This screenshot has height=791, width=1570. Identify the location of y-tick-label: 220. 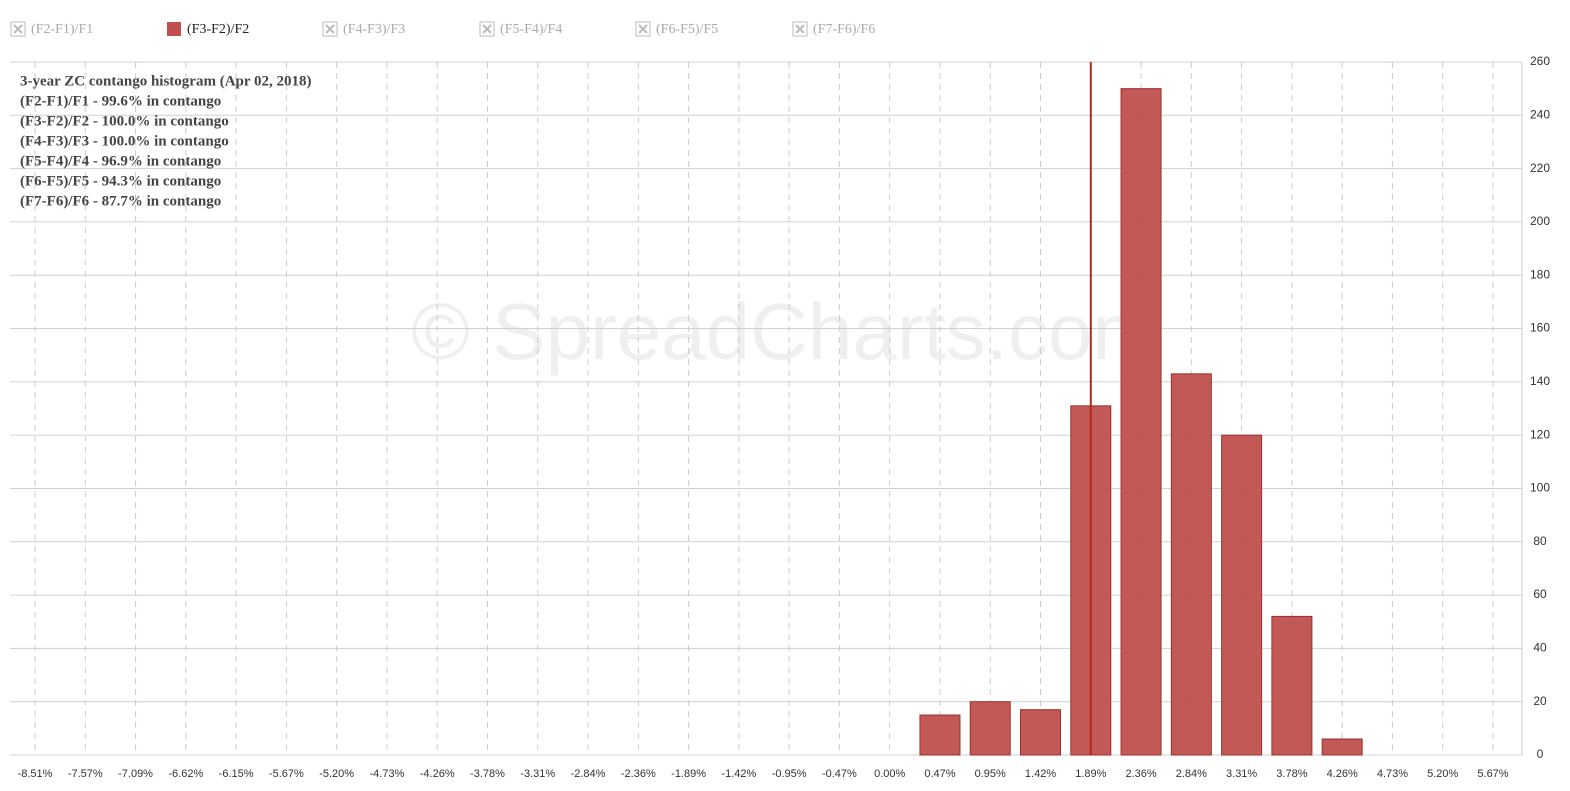
(1540, 168).